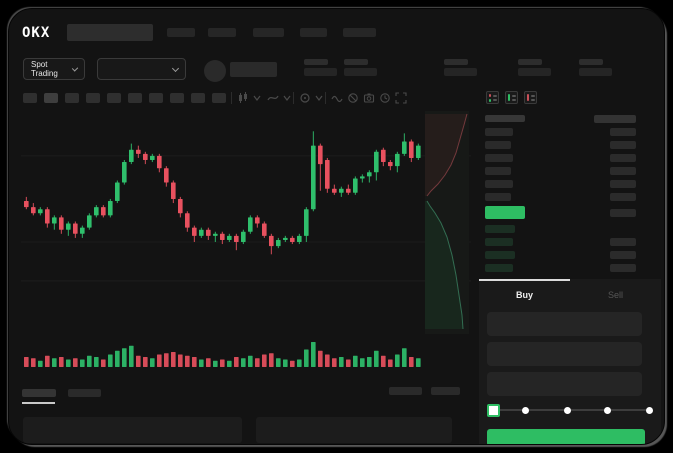 This screenshot has width=673, height=453. I want to click on amount-field, so click(564, 354).